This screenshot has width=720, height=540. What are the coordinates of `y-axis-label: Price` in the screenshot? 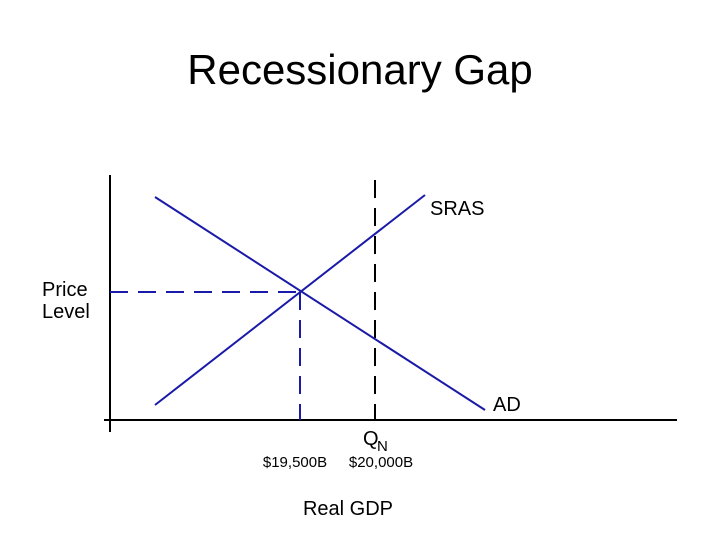 It's located at (65, 290).